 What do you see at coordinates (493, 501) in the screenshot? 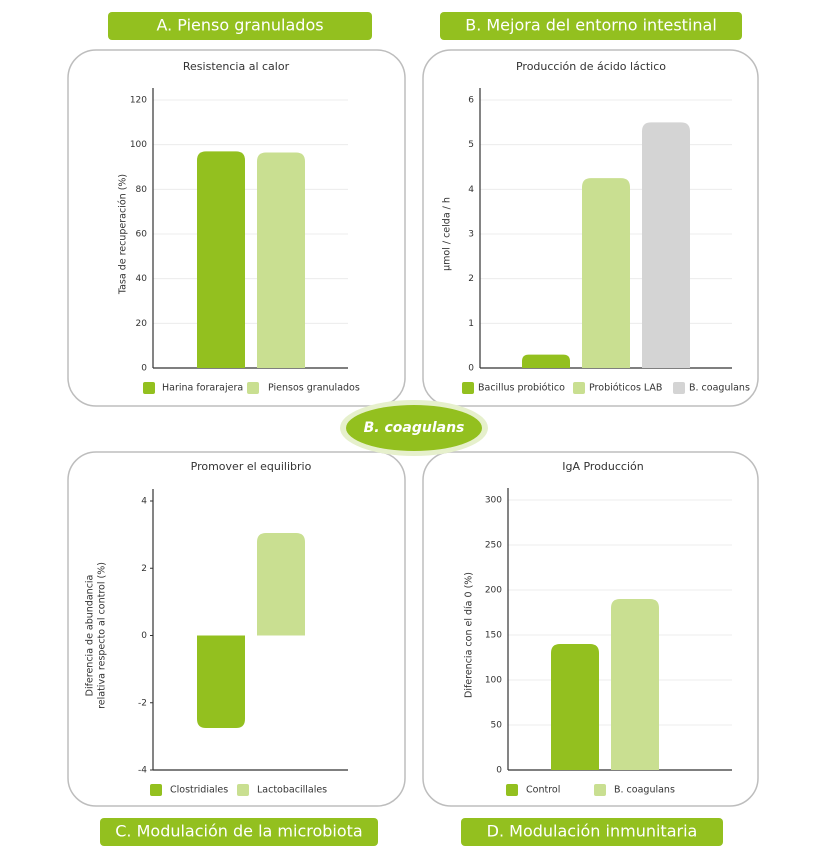
I see `y-tick-label: 300` at bounding box center [493, 501].